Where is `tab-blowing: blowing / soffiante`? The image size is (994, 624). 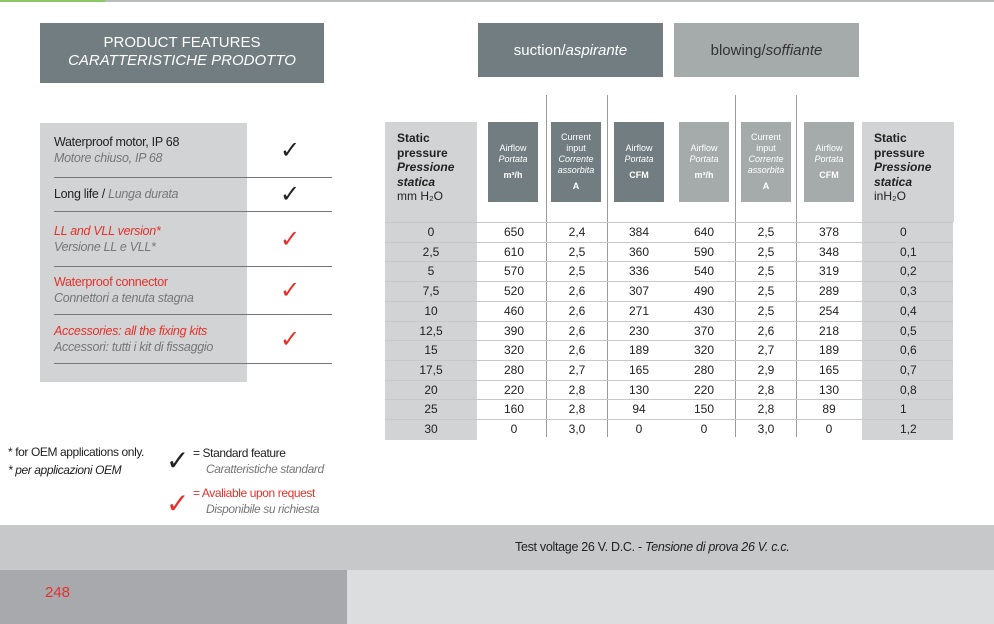
tab-blowing: blowing / soffiante is located at coordinates (766, 50).